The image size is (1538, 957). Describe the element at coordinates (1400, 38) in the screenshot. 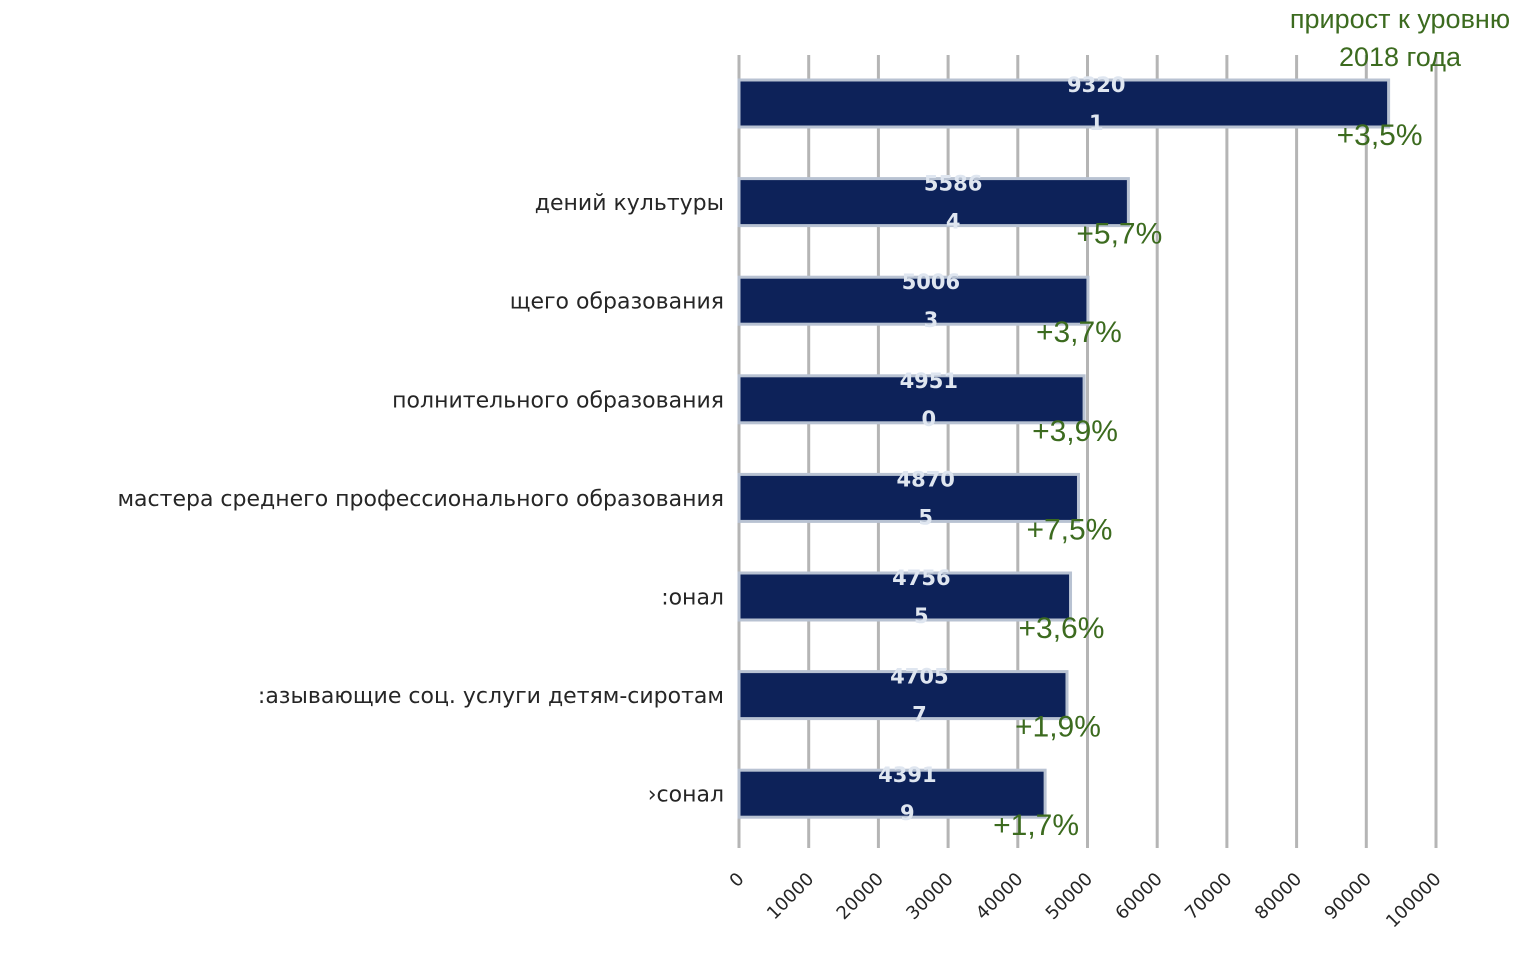

I see `growth-header: прирост к уровню 2018 года` at that location.